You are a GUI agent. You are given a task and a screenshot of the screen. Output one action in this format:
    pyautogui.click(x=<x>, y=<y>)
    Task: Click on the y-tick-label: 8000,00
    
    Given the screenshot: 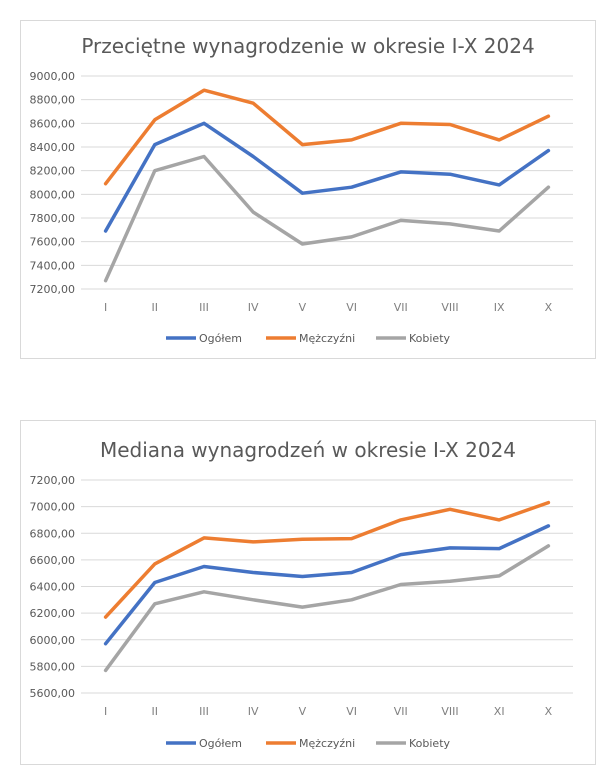 What is the action you would take?
    pyautogui.click(x=53, y=194)
    